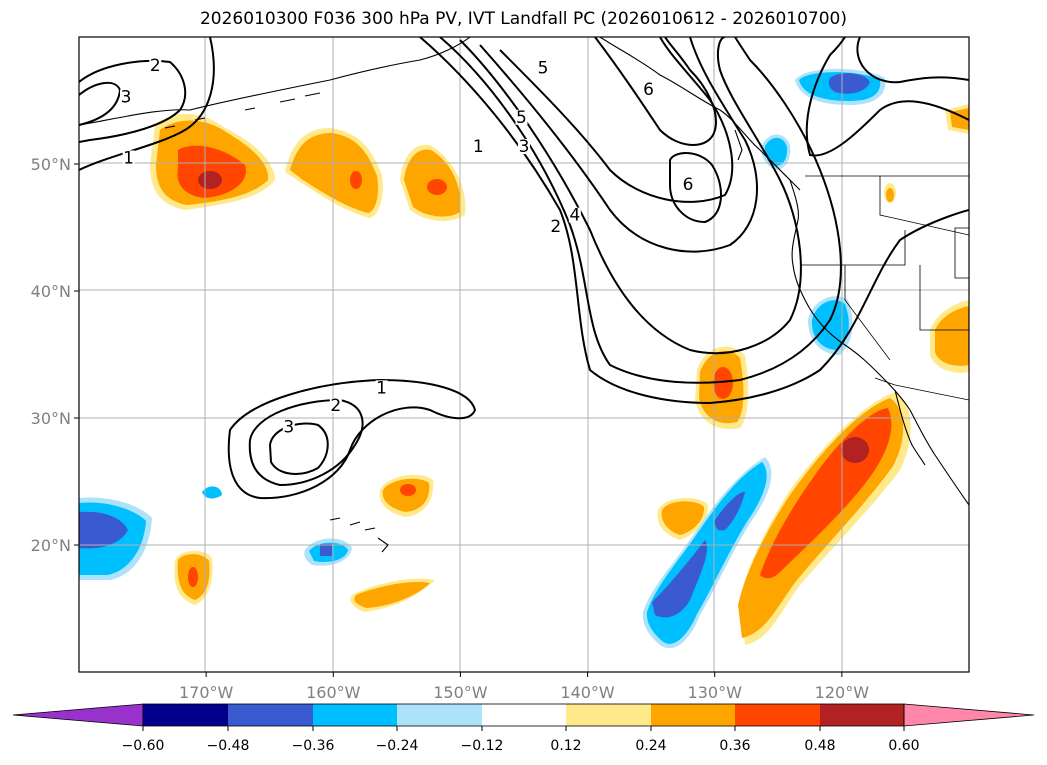  Describe the element at coordinates (51, 418) in the screenshot. I see `lat-label: 30°N` at that location.